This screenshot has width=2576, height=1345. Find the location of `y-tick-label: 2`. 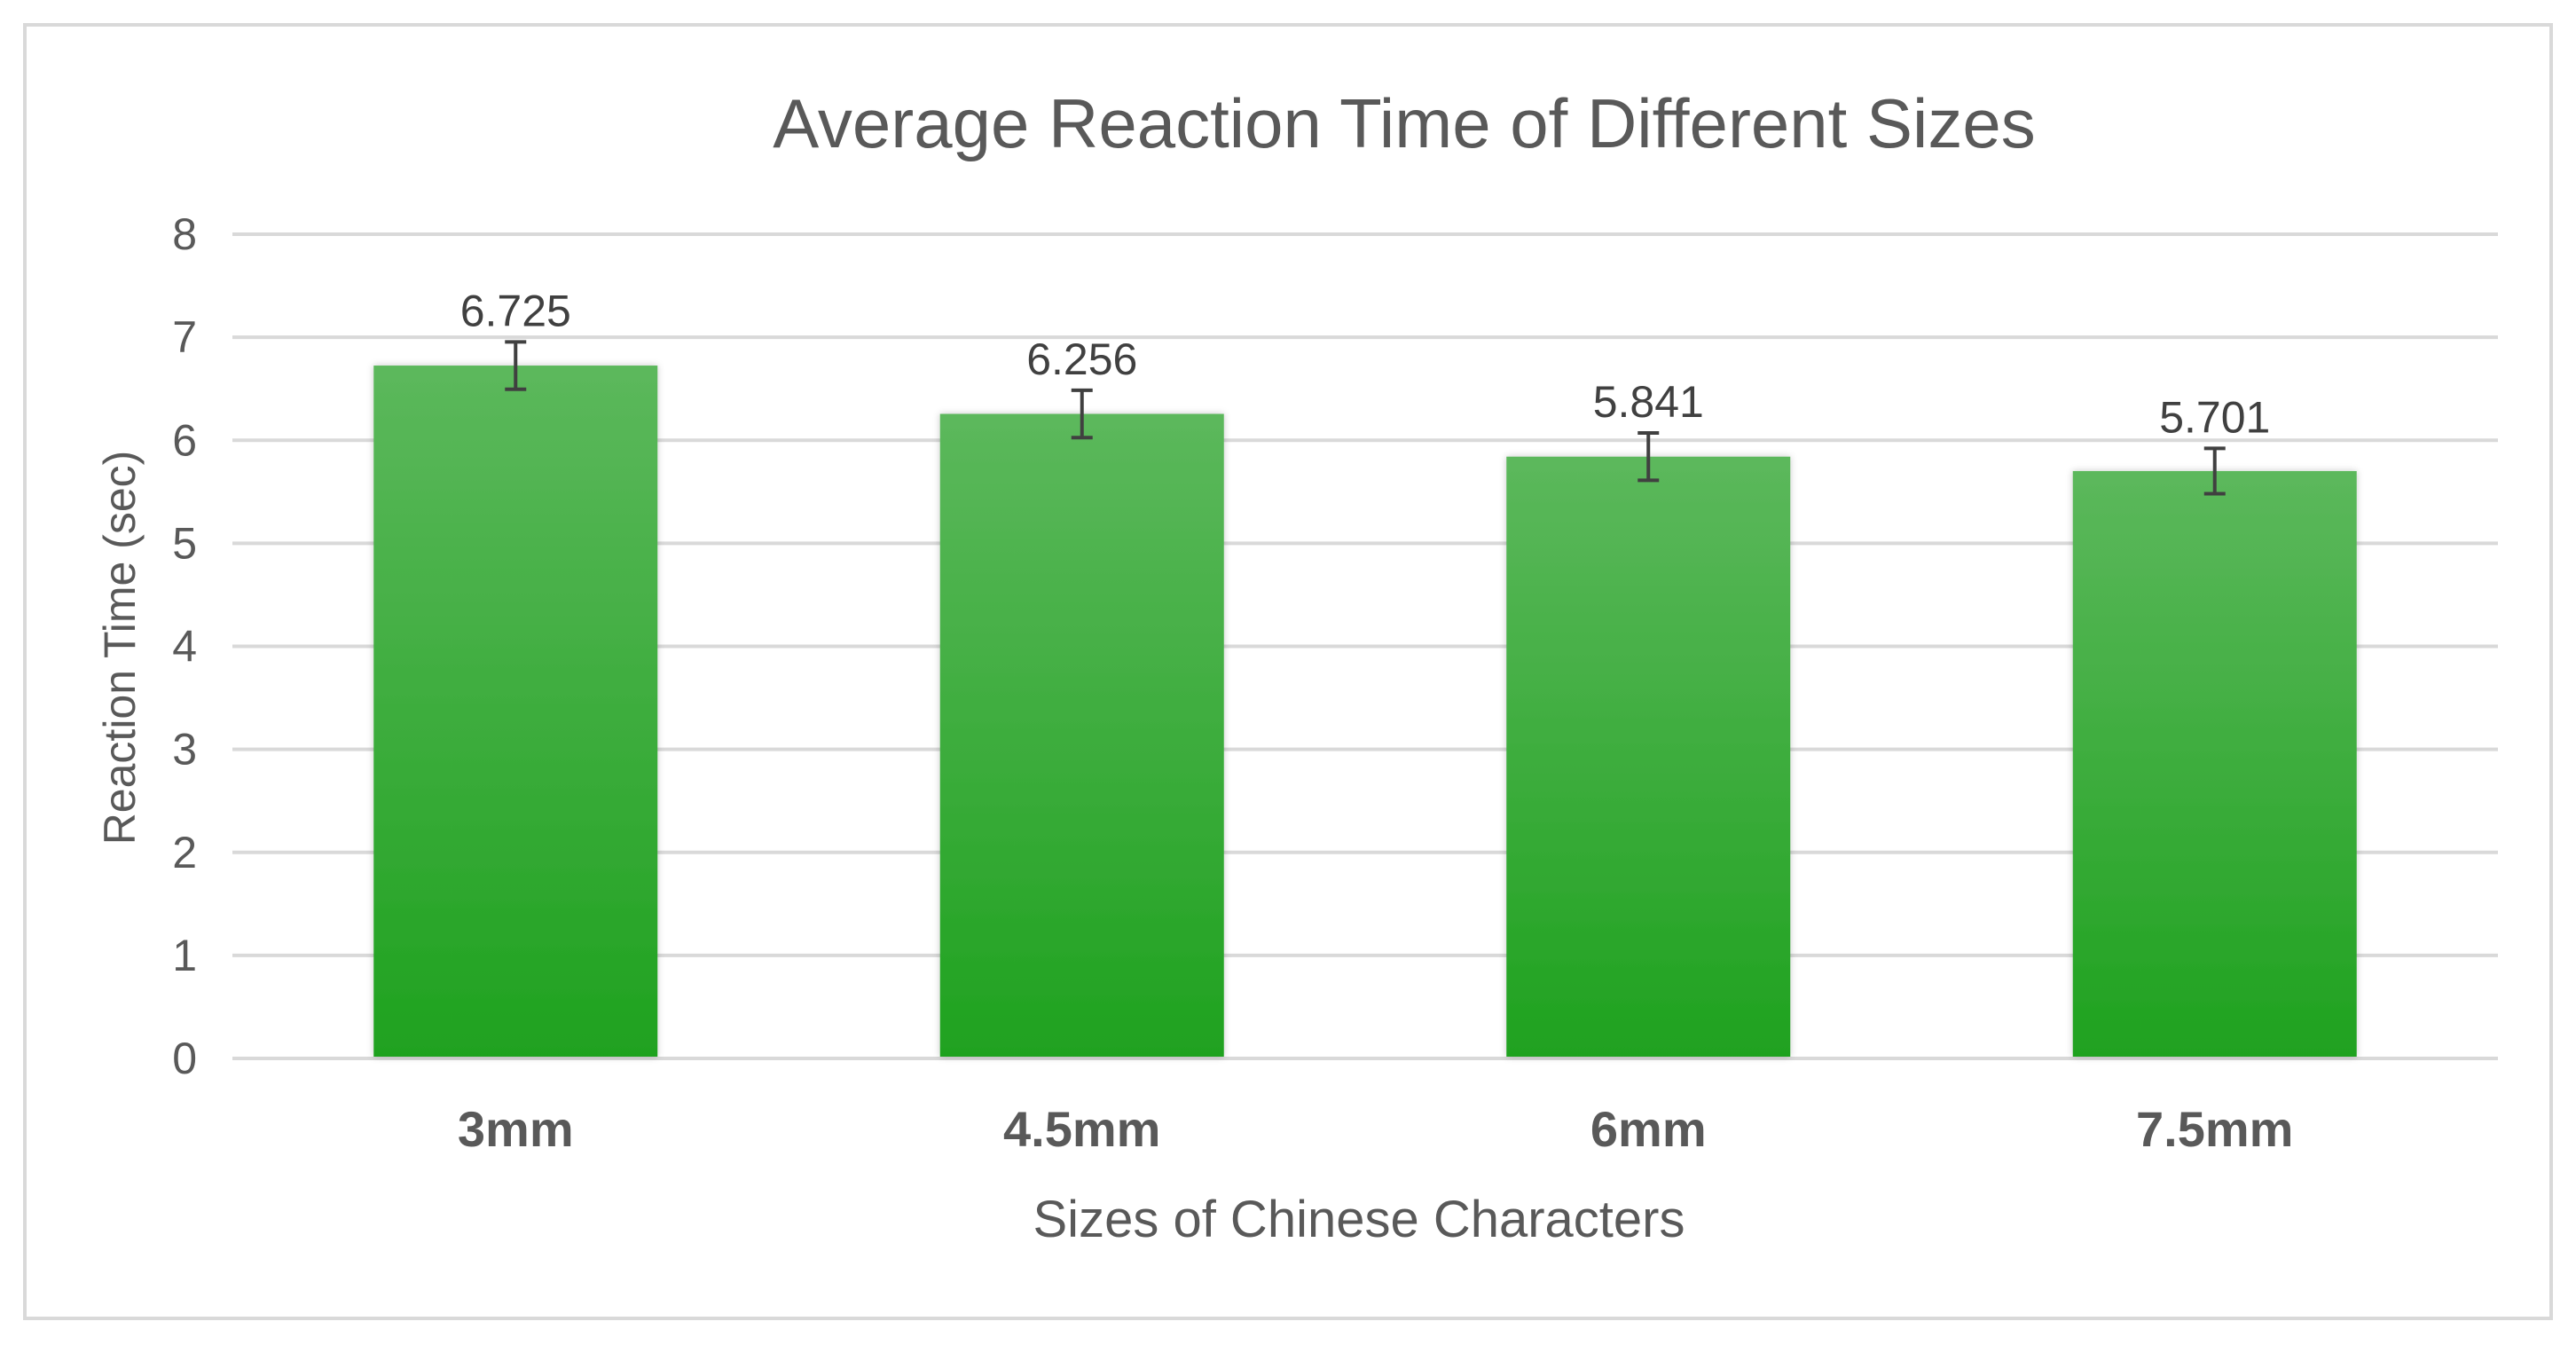

y-tick-label: 2 is located at coordinates (184, 852).